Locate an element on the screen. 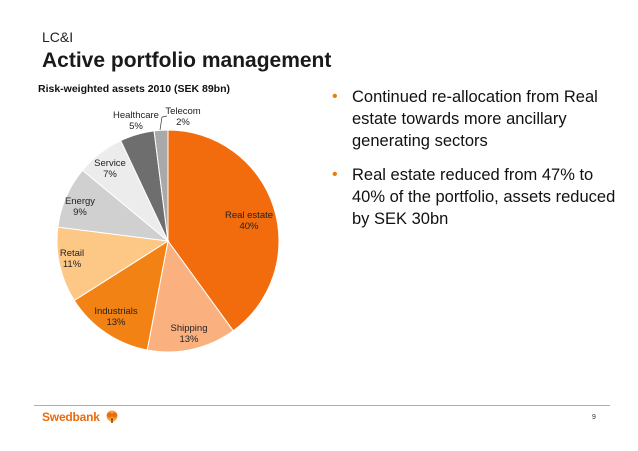 This screenshot has height=451, width=638. page-title: Active portfolio management is located at coordinates (187, 60).